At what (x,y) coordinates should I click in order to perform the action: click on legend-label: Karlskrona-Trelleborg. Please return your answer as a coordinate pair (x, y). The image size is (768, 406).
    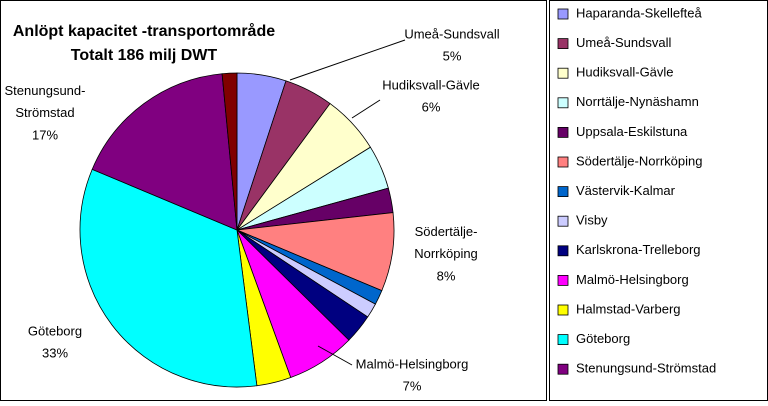
    Looking at the image, I should click on (638, 249).